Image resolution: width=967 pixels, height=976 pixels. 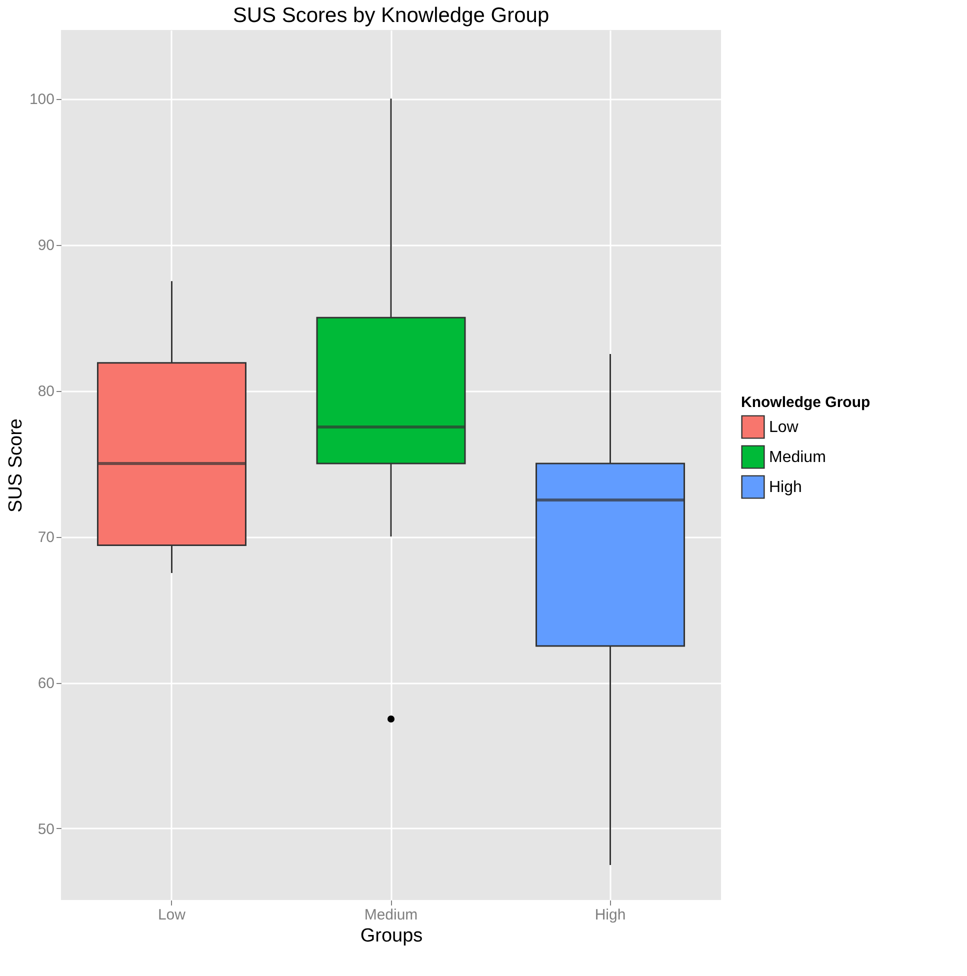 What do you see at coordinates (784, 427) in the screenshot?
I see `legend-label: Low` at bounding box center [784, 427].